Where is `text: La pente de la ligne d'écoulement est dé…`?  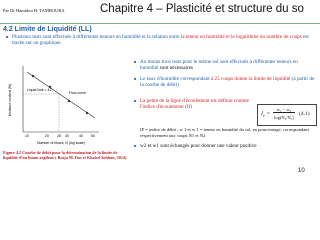 text: La pente de la ligne d'écoulement est dé… is located at coordinates (194, 104).